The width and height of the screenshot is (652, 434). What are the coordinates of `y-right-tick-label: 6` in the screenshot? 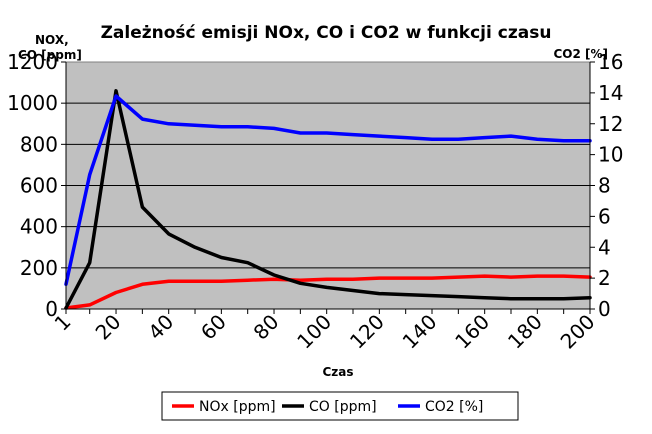 It's located at (604, 216).